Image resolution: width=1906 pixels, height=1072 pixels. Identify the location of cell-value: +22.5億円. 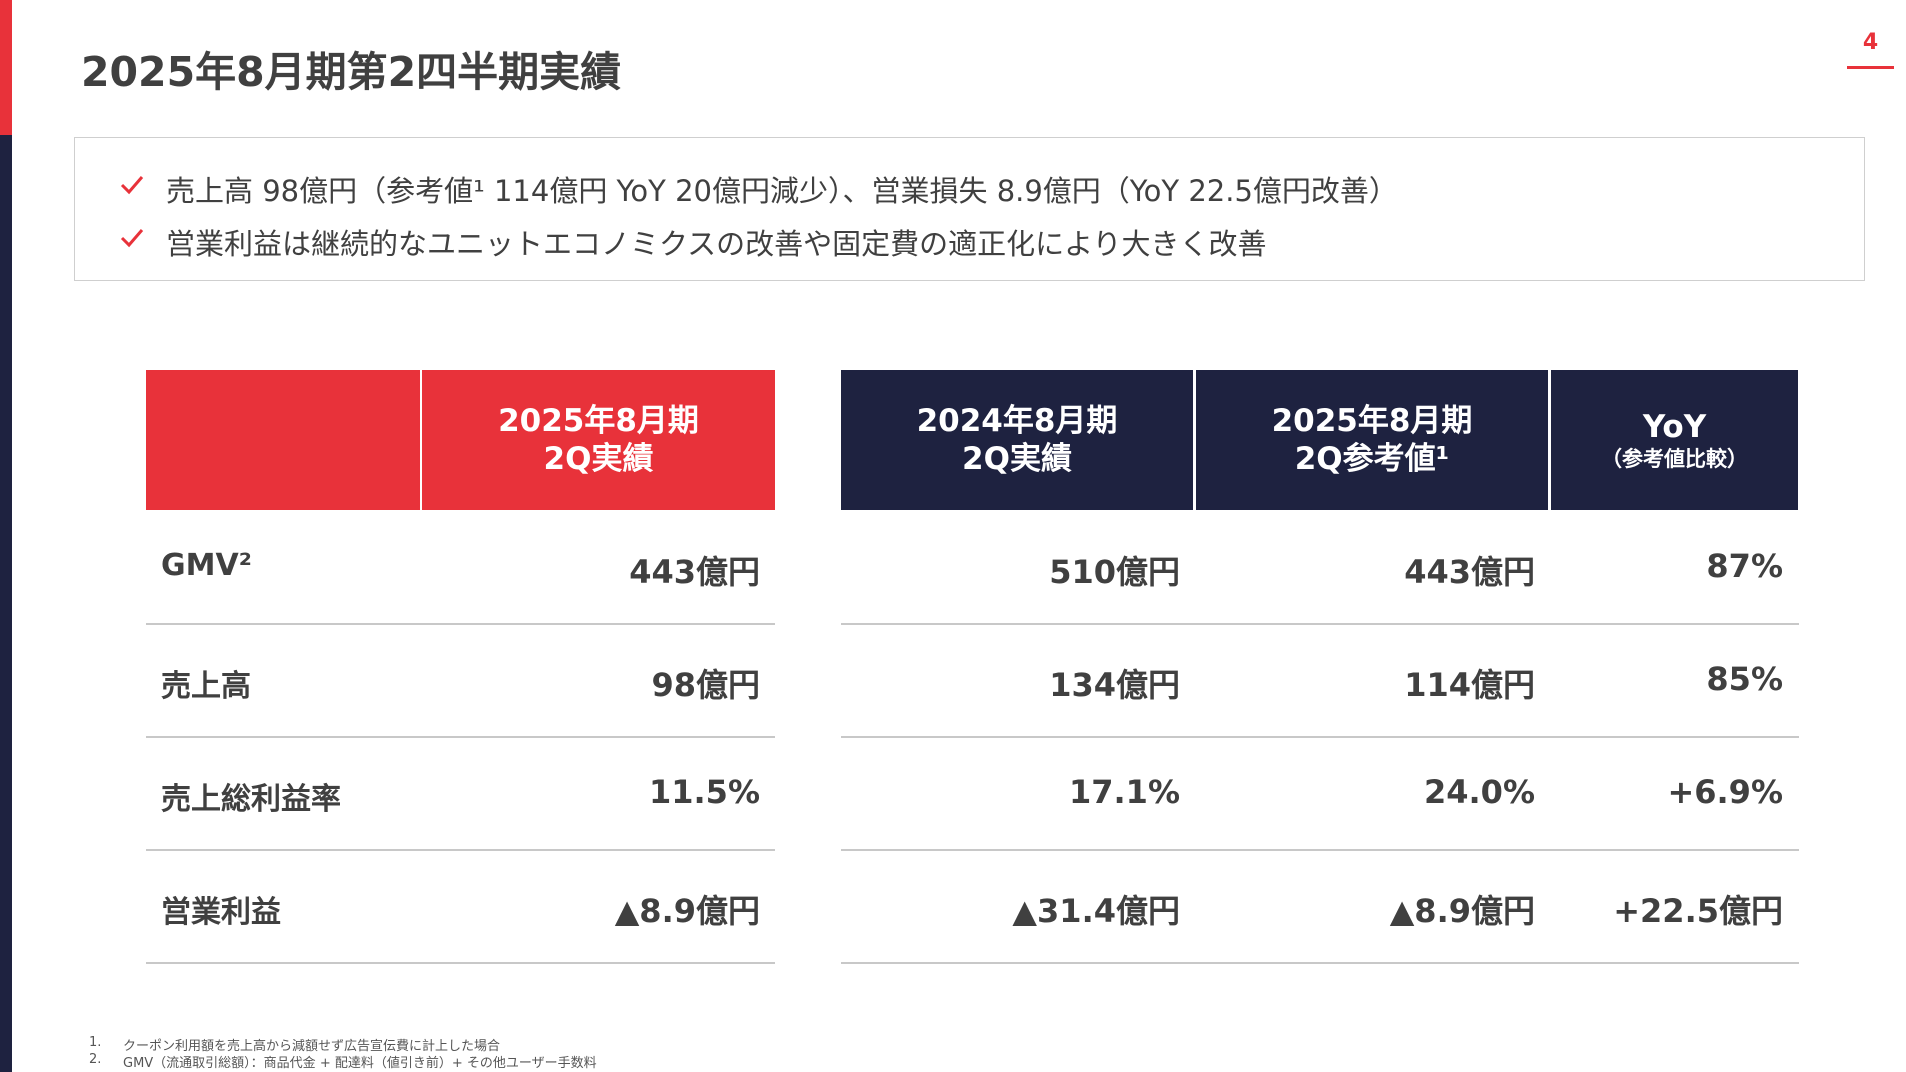
(1698, 911).